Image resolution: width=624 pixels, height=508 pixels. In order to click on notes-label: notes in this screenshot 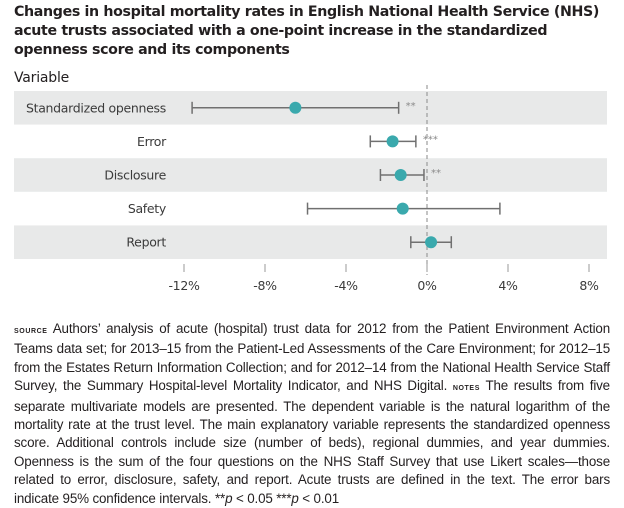, I will do `click(466, 388)`.